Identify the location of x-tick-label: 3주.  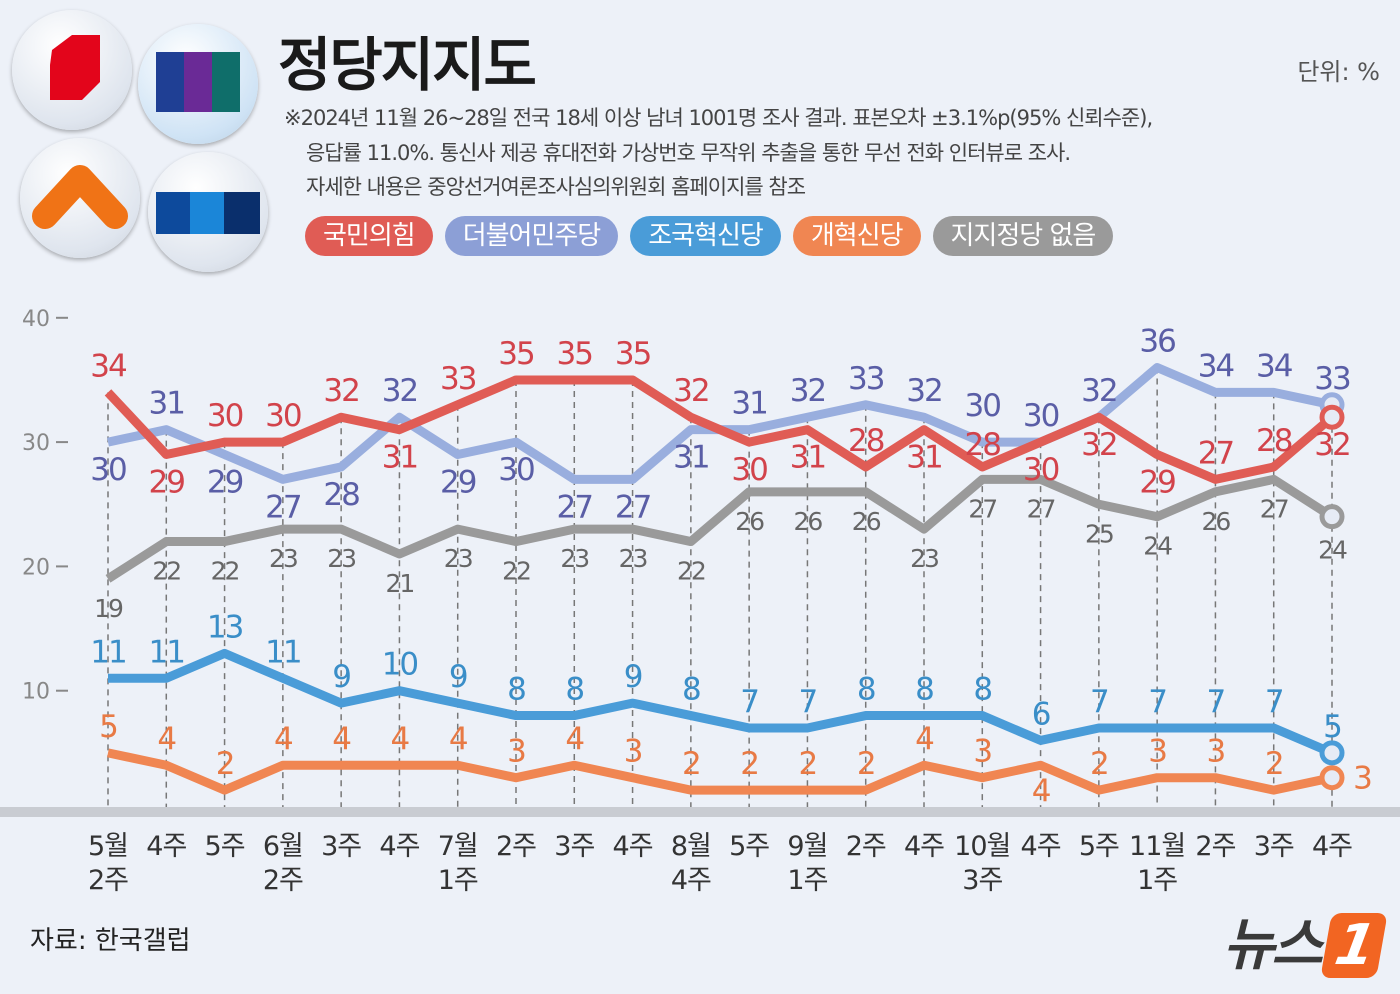
(1274, 846).